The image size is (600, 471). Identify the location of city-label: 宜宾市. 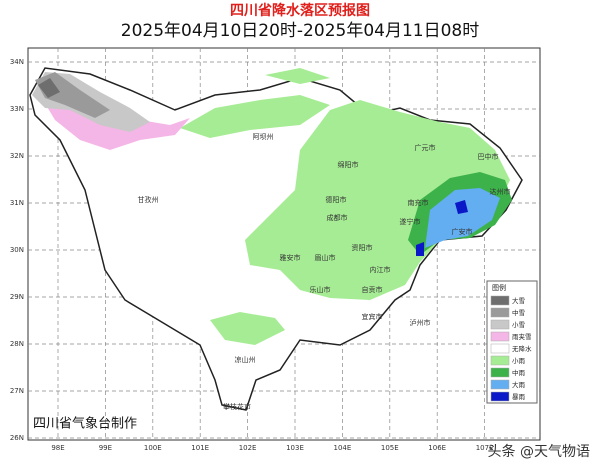
(372, 316).